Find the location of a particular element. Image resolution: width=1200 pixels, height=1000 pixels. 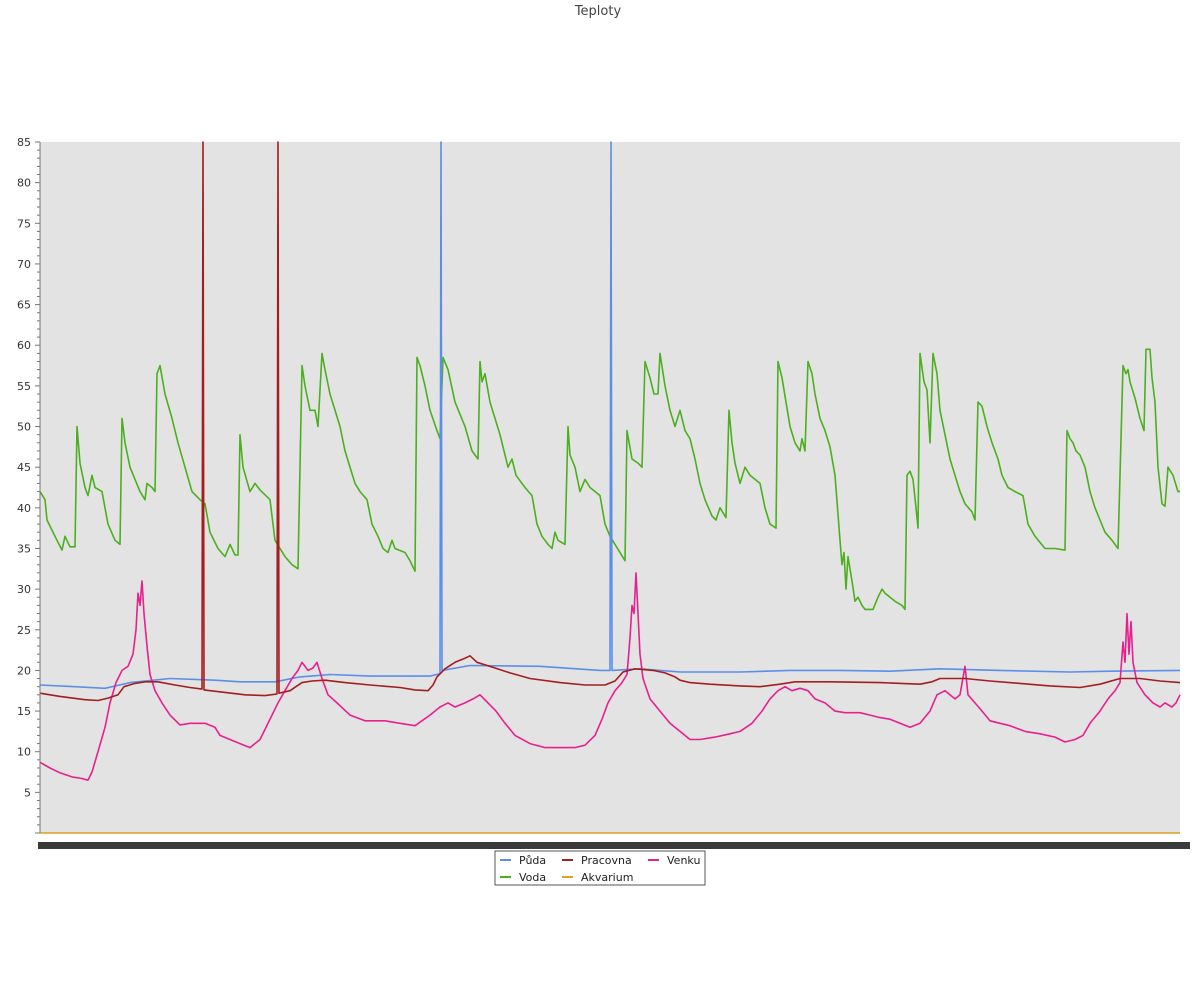

y-tick-label: 30 is located at coordinates (24, 589).